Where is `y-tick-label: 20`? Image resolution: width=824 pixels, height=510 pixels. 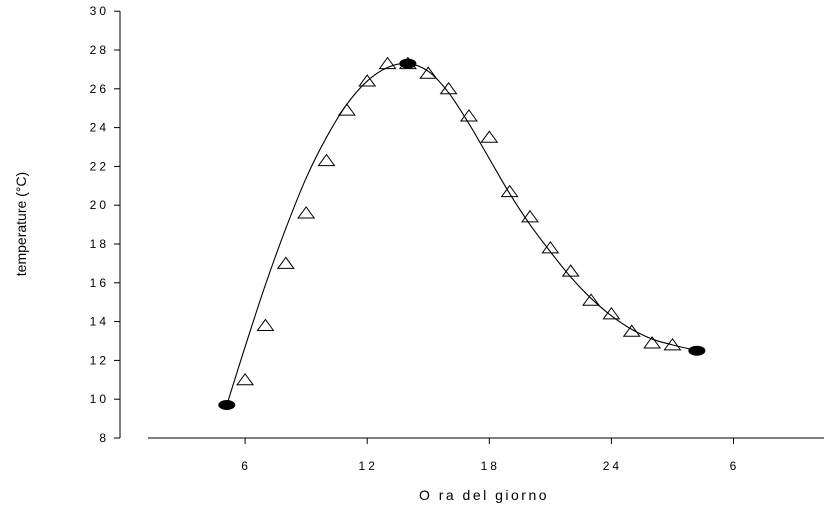 y-tick-label: 20 is located at coordinates (99, 205).